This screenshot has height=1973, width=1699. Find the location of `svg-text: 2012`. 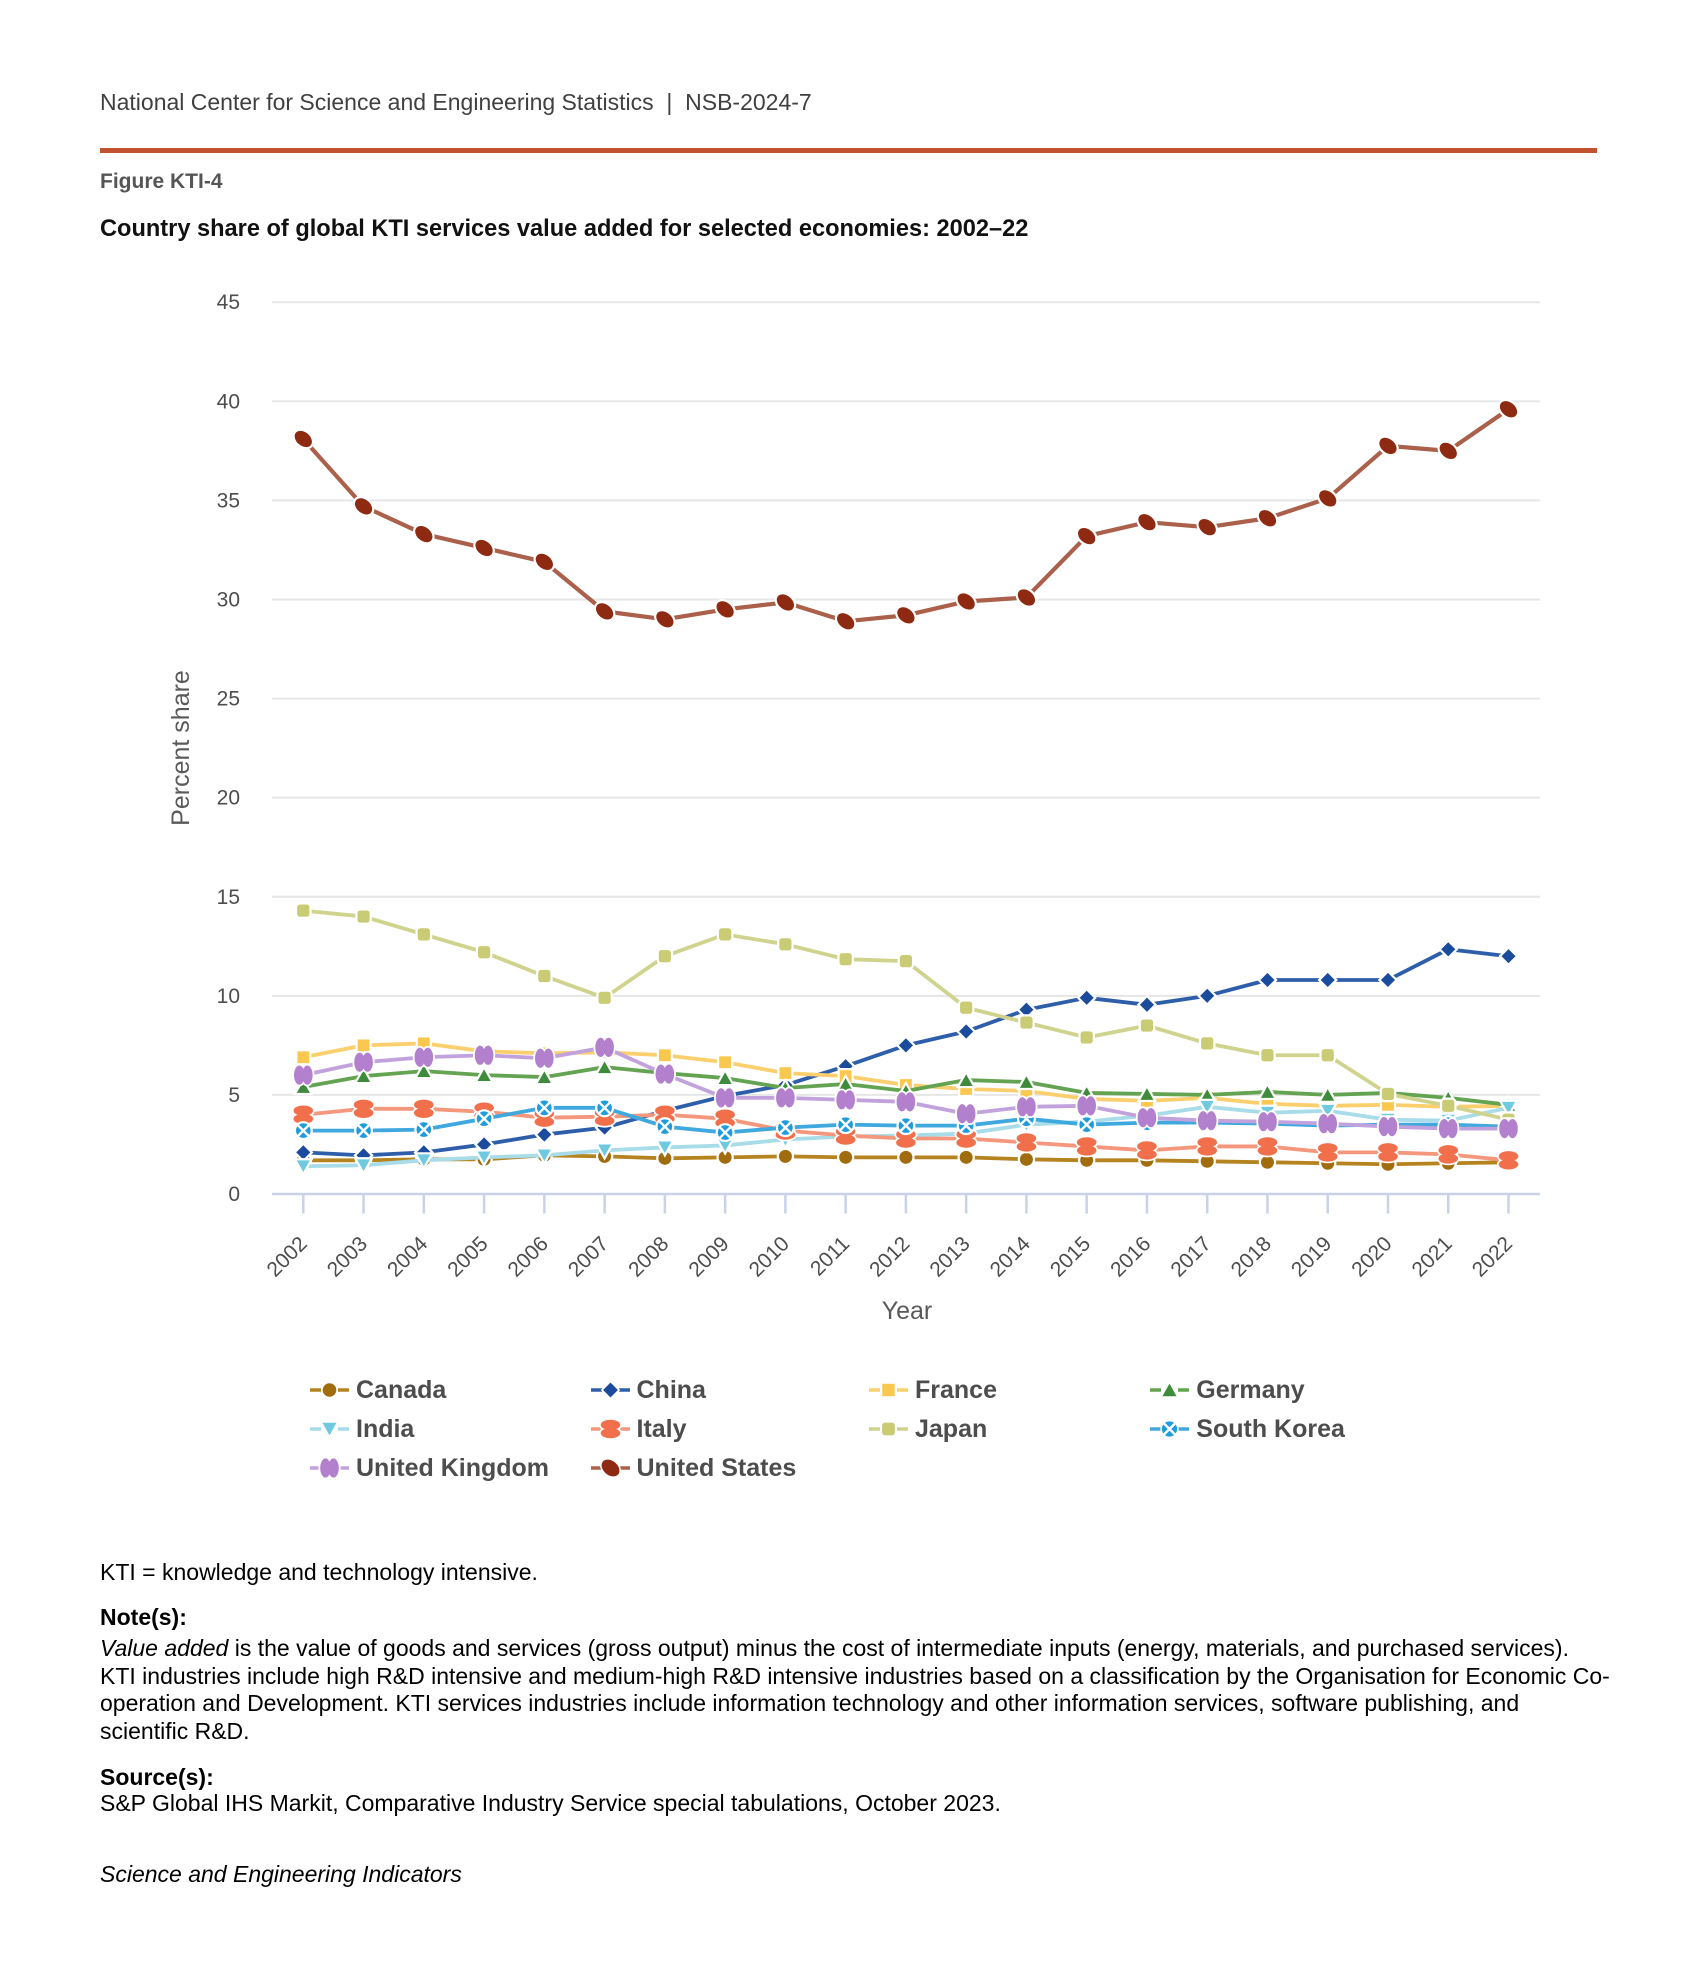

svg-text: 2012 is located at coordinates (889, 1256).